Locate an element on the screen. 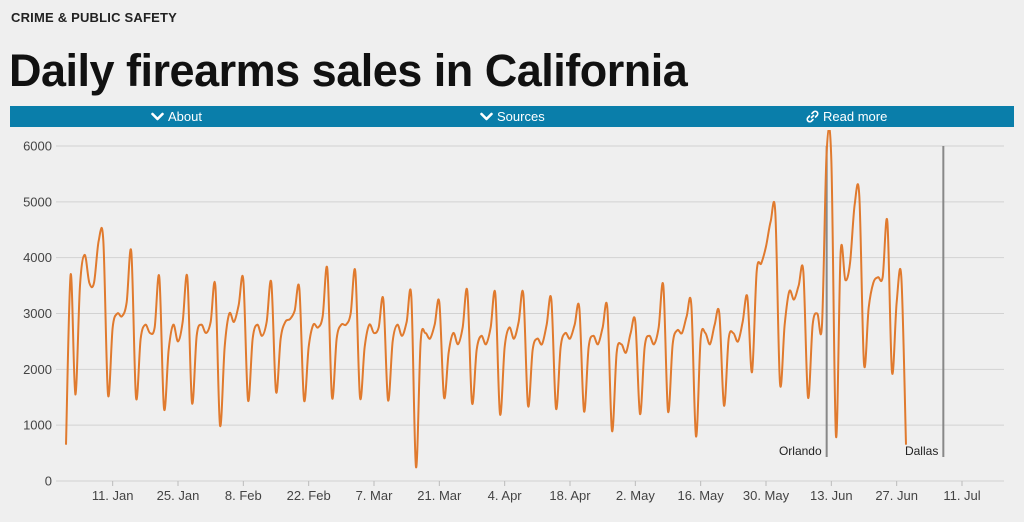 Image resolution: width=1024 pixels, height=522 pixels. event-annotations: Orlando Dallas is located at coordinates (862, 302).